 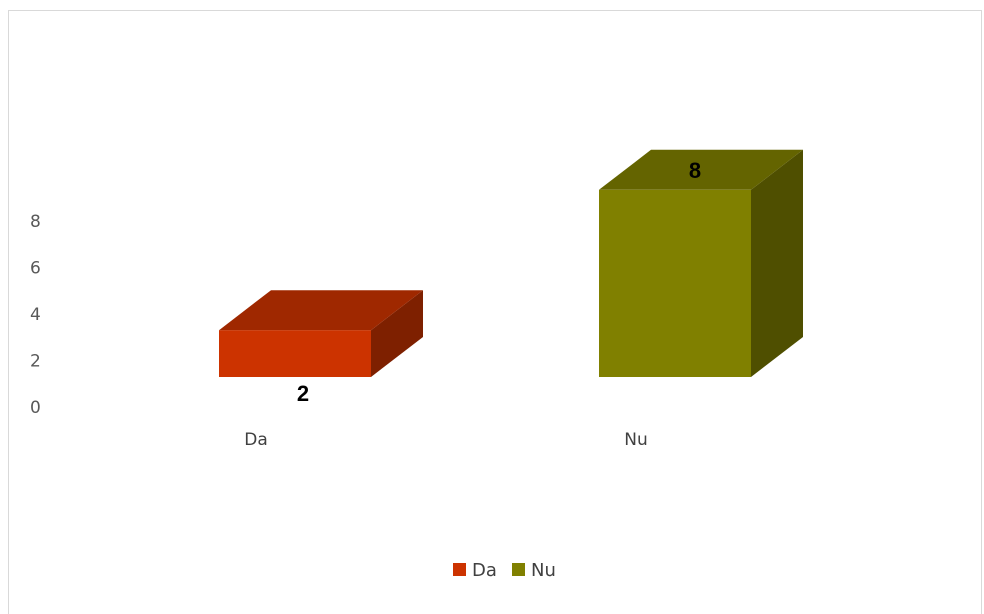 I want to click on legend: Da Nu, so click(x=504, y=570).